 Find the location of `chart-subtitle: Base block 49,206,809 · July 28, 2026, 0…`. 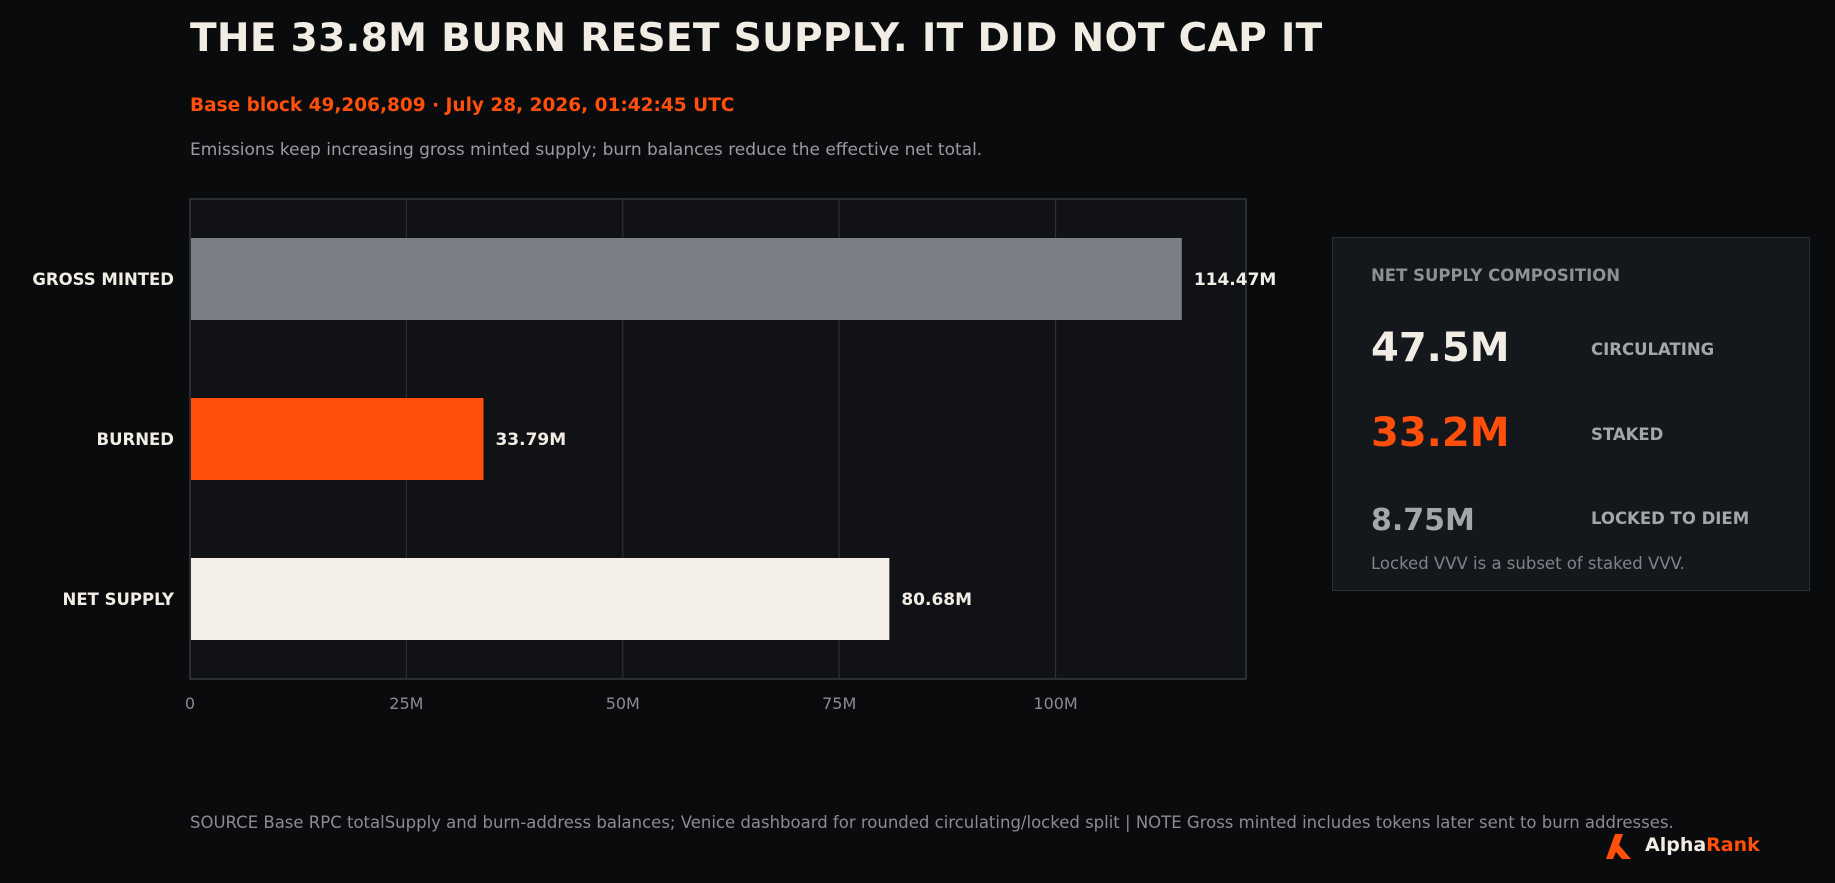

chart-subtitle: Base block 49,206,809 · July 28, 2026, 0… is located at coordinates (462, 105).